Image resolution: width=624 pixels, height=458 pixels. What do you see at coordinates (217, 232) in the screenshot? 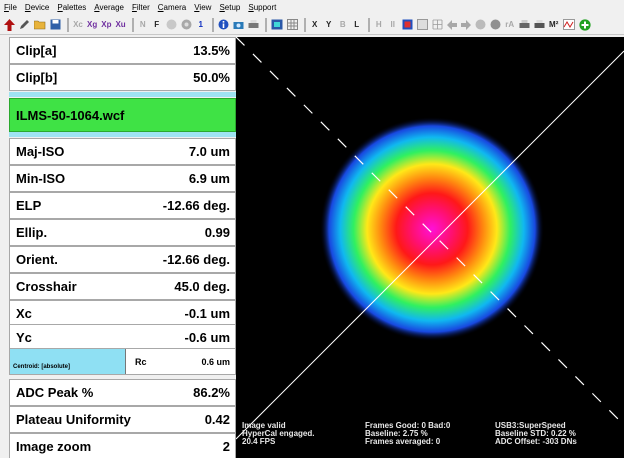
I see `measurement-value: 0.99` at bounding box center [217, 232].